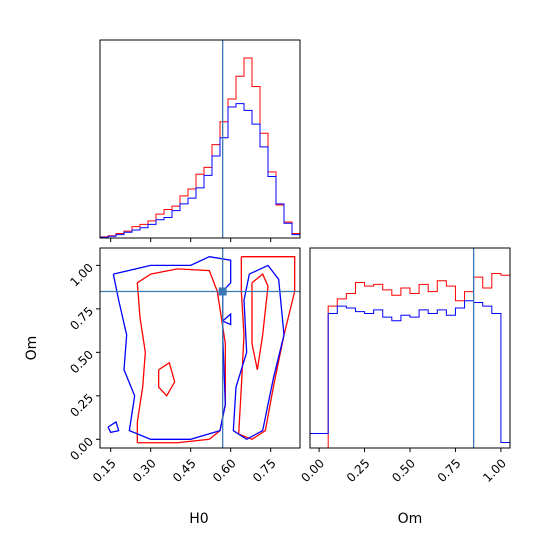  I want to click on om-tick-label-1: 0.25, so click(358, 470).